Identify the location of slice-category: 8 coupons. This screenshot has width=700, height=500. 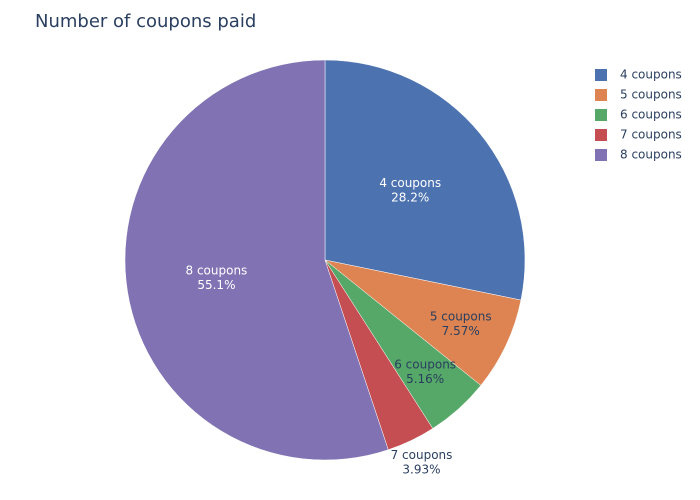
(217, 270).